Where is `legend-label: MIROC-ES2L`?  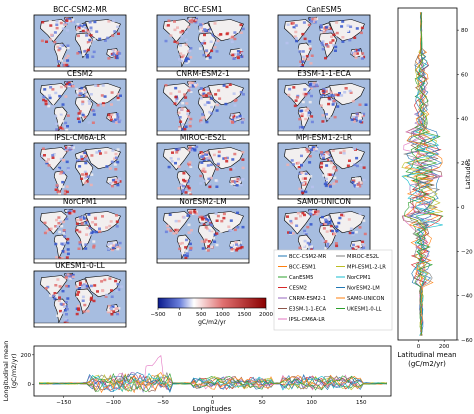 legend-label: MIROC-ES2L is located at coordinates (363, 257).